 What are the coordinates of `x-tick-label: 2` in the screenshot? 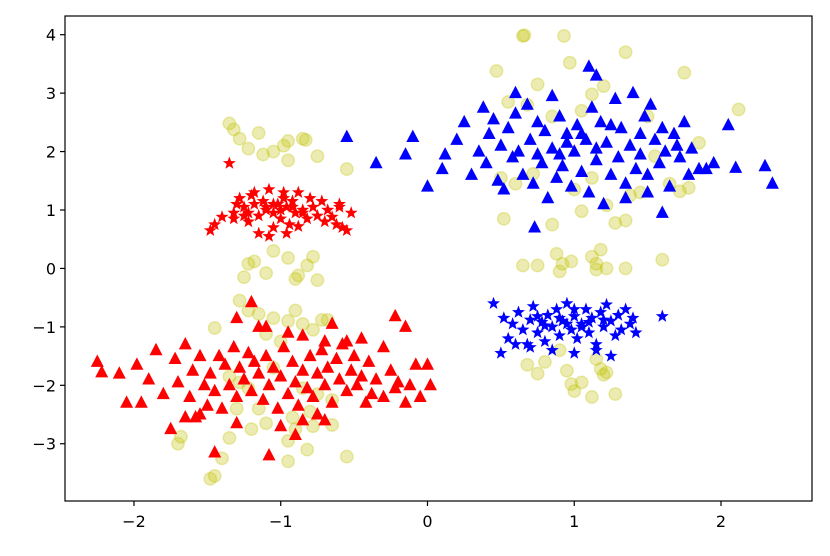 It's located at (721, 521).